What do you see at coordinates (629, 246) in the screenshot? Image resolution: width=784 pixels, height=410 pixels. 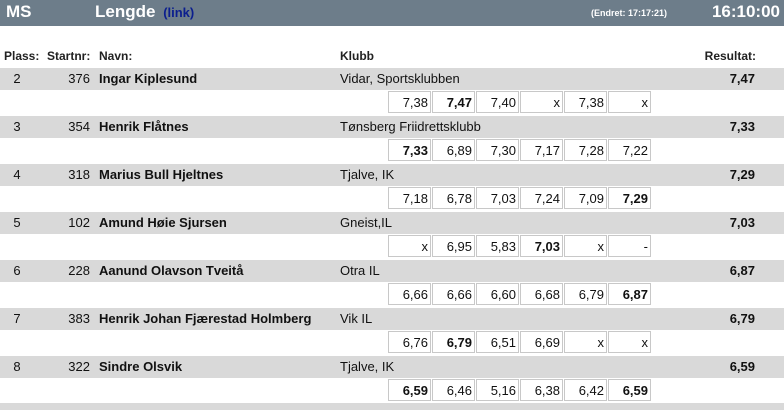 I see `attempt-cell: -` at bounding box center [629, 246].